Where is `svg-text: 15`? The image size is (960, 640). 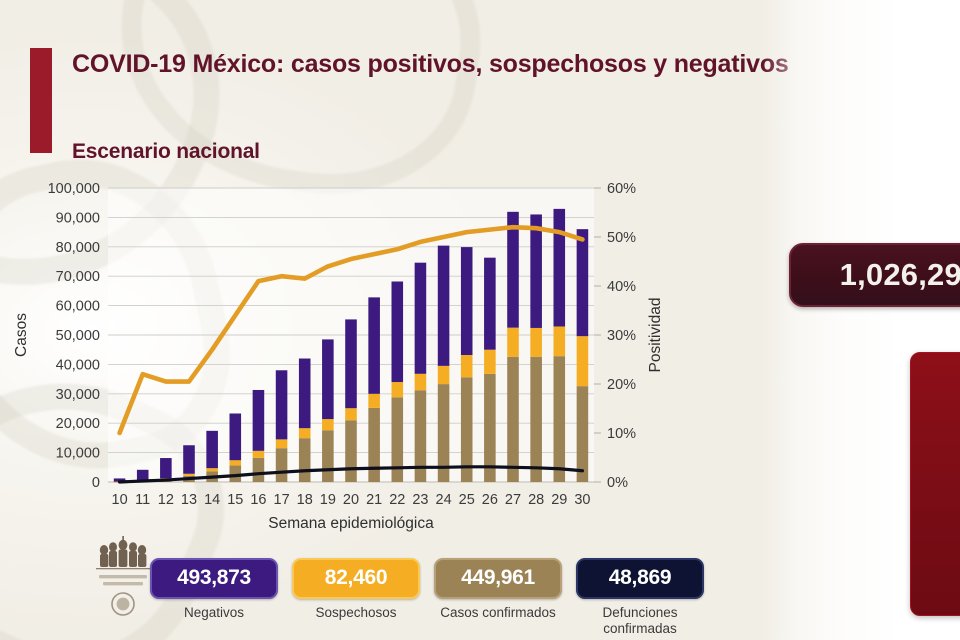 svg-text: 15 is located at coordinates (235, 500).